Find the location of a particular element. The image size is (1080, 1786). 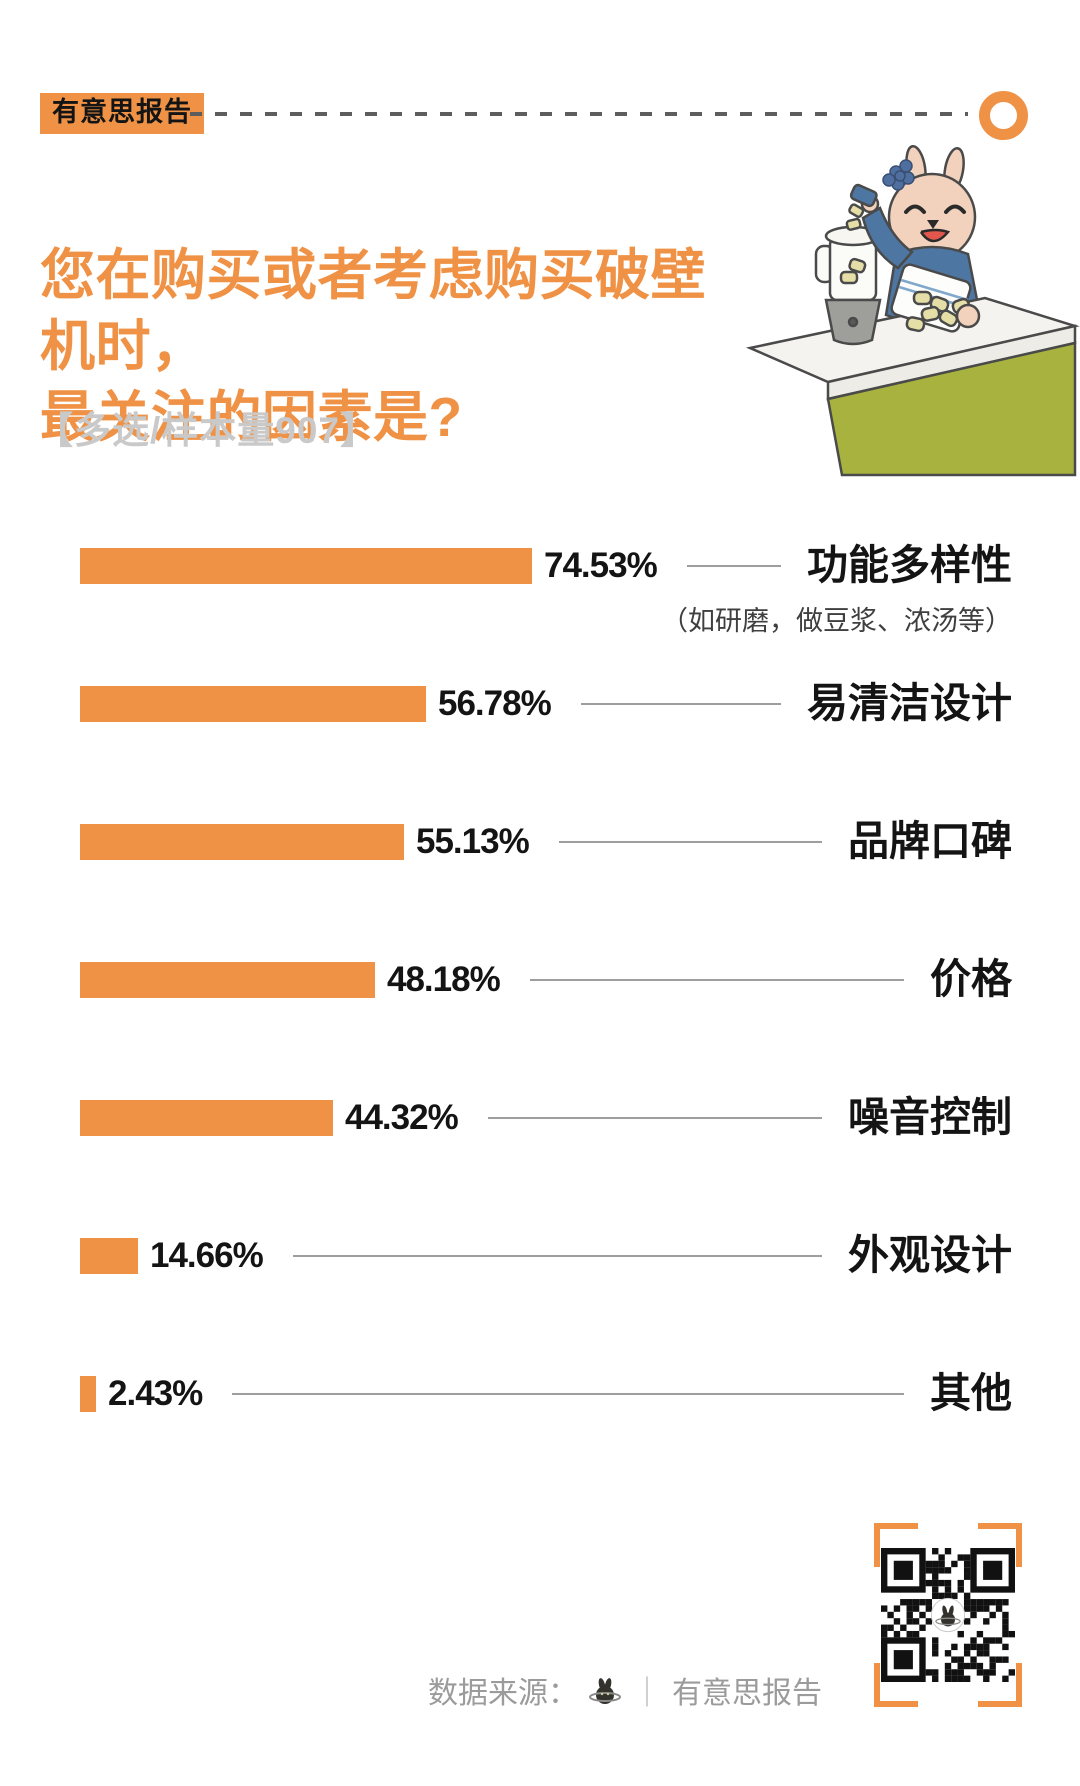

qr-frame is located at coordinates (948, 1615).